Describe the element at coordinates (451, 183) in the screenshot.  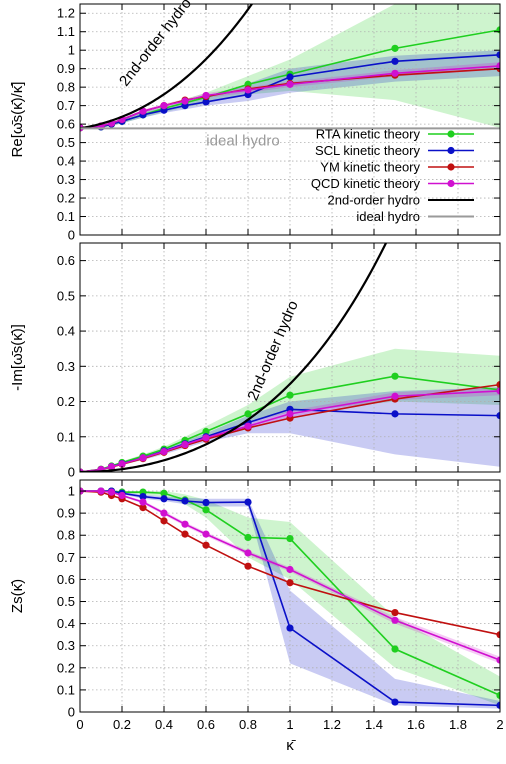
I see `legend-marker-qcd-kinetic-theory` at that location.